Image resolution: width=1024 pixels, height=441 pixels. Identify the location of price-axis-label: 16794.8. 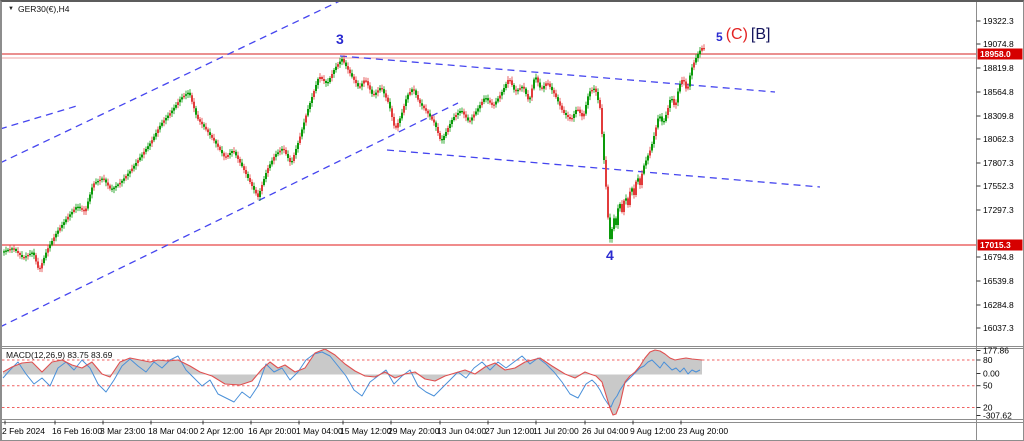
(998, 257).